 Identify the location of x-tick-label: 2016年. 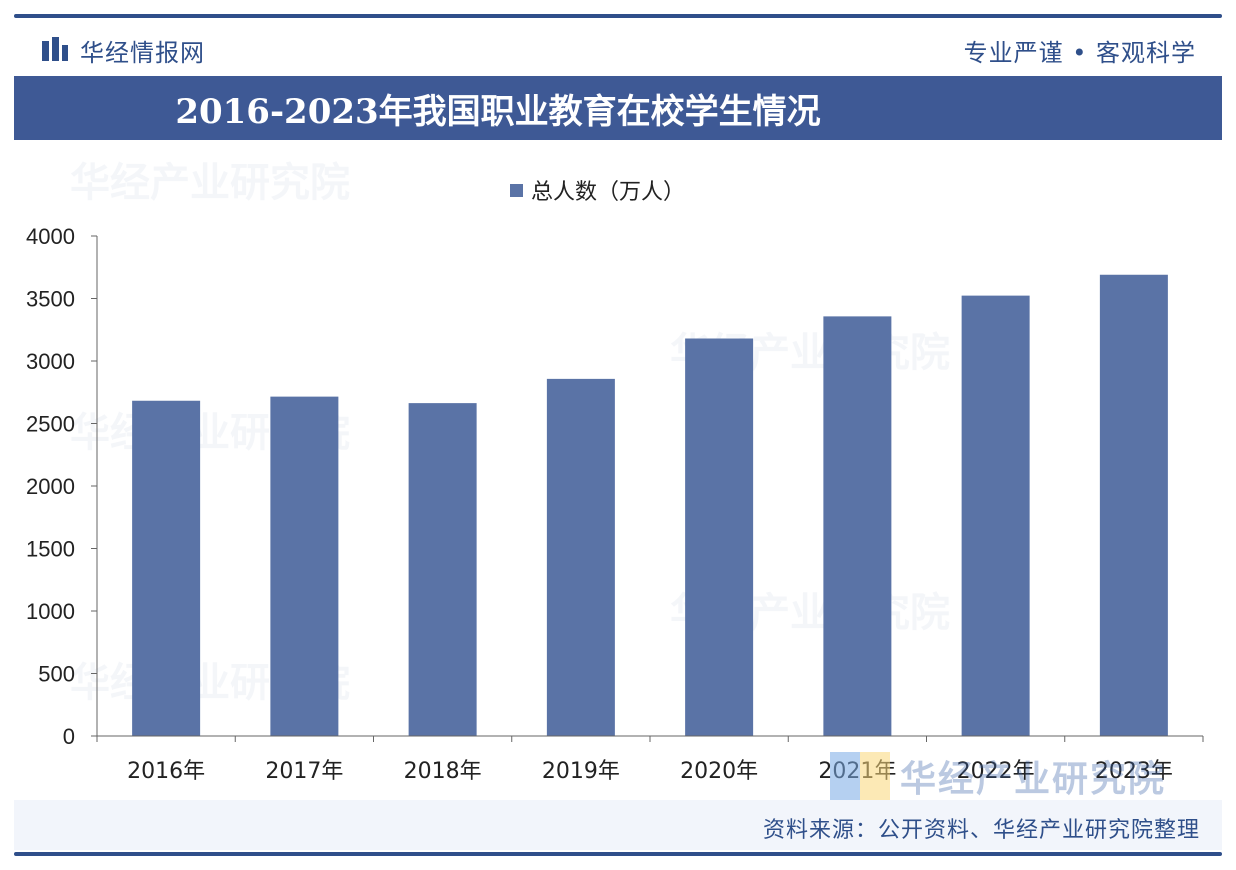
(166, 771).